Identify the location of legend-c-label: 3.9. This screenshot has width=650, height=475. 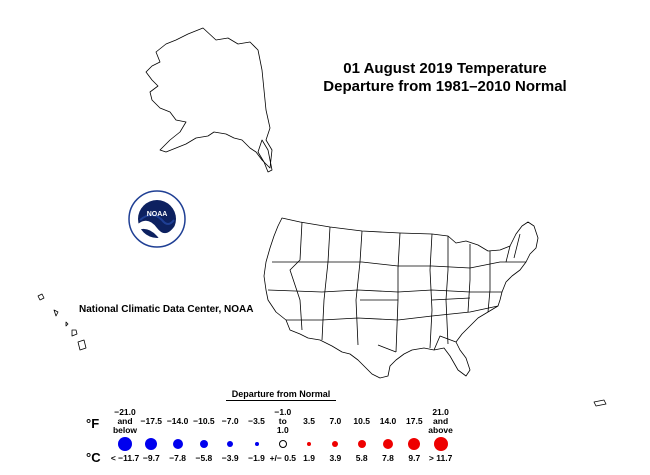
(335, 458).